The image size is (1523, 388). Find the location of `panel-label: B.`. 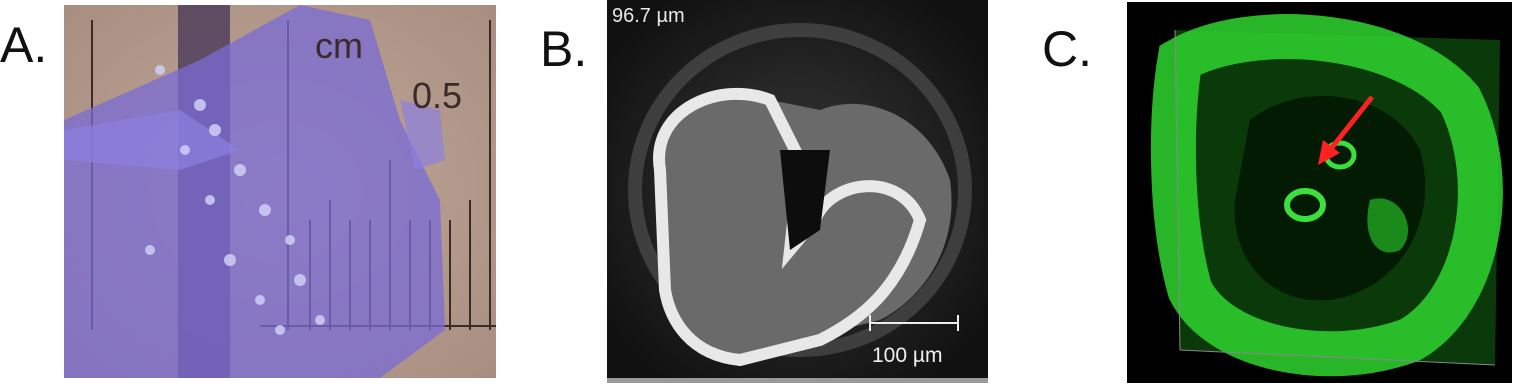

panel-label: B. is located at coordinates (563, 49).